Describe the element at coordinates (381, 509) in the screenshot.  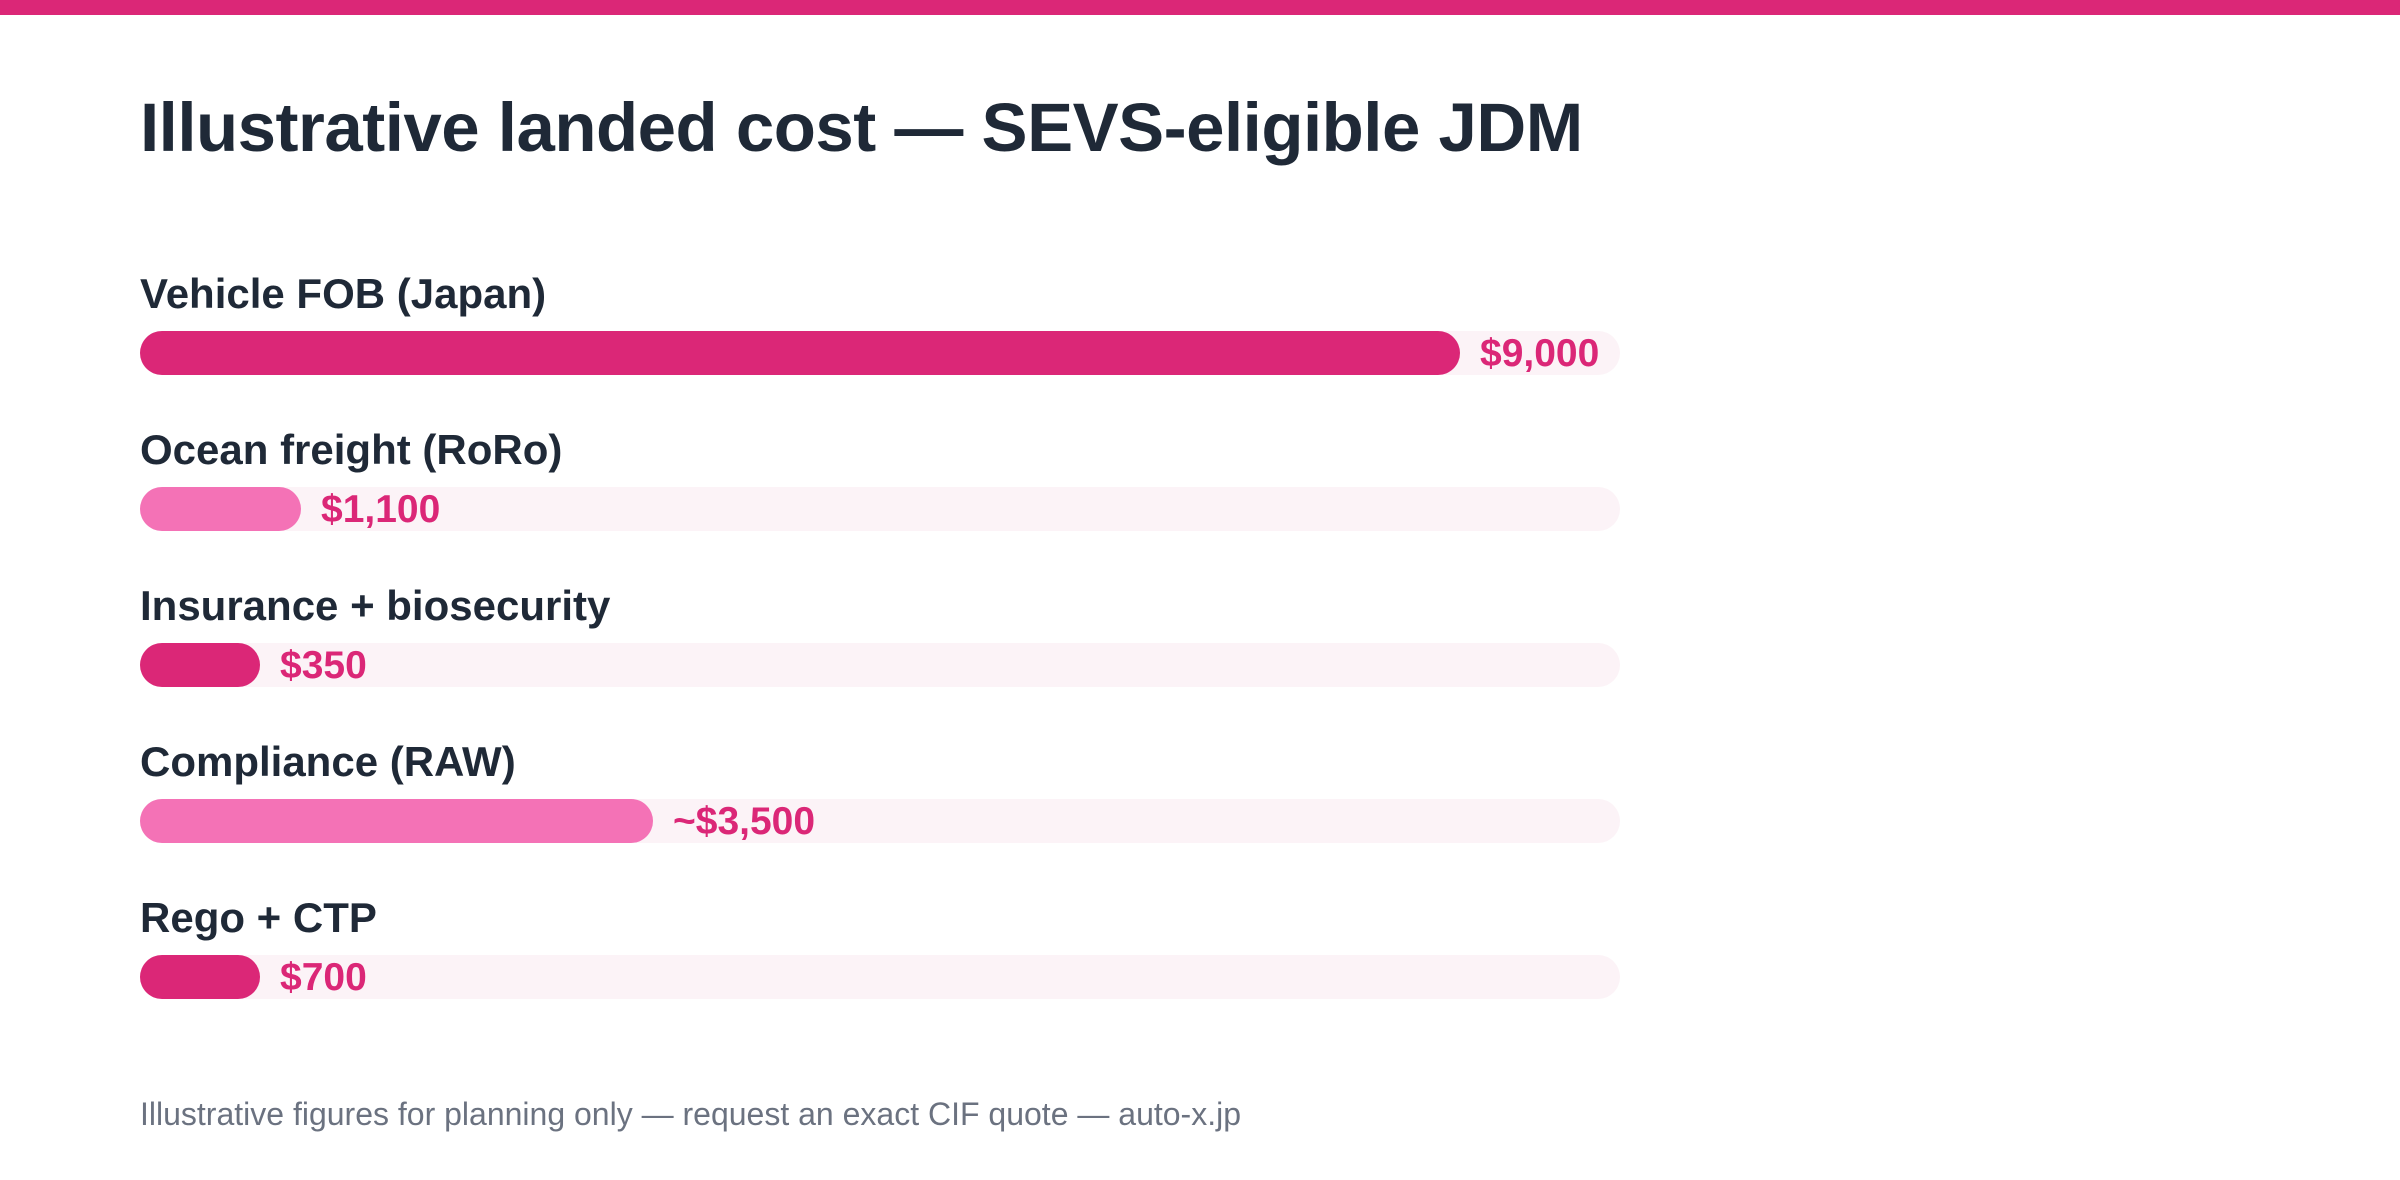
I see `value-label: $1,100` at that location.